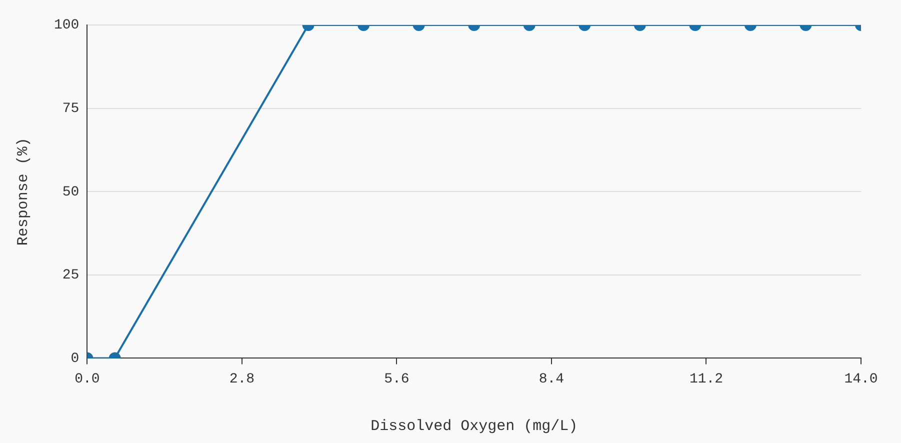  I want to click on x-tick-label: 0.0, so click(87, 379).